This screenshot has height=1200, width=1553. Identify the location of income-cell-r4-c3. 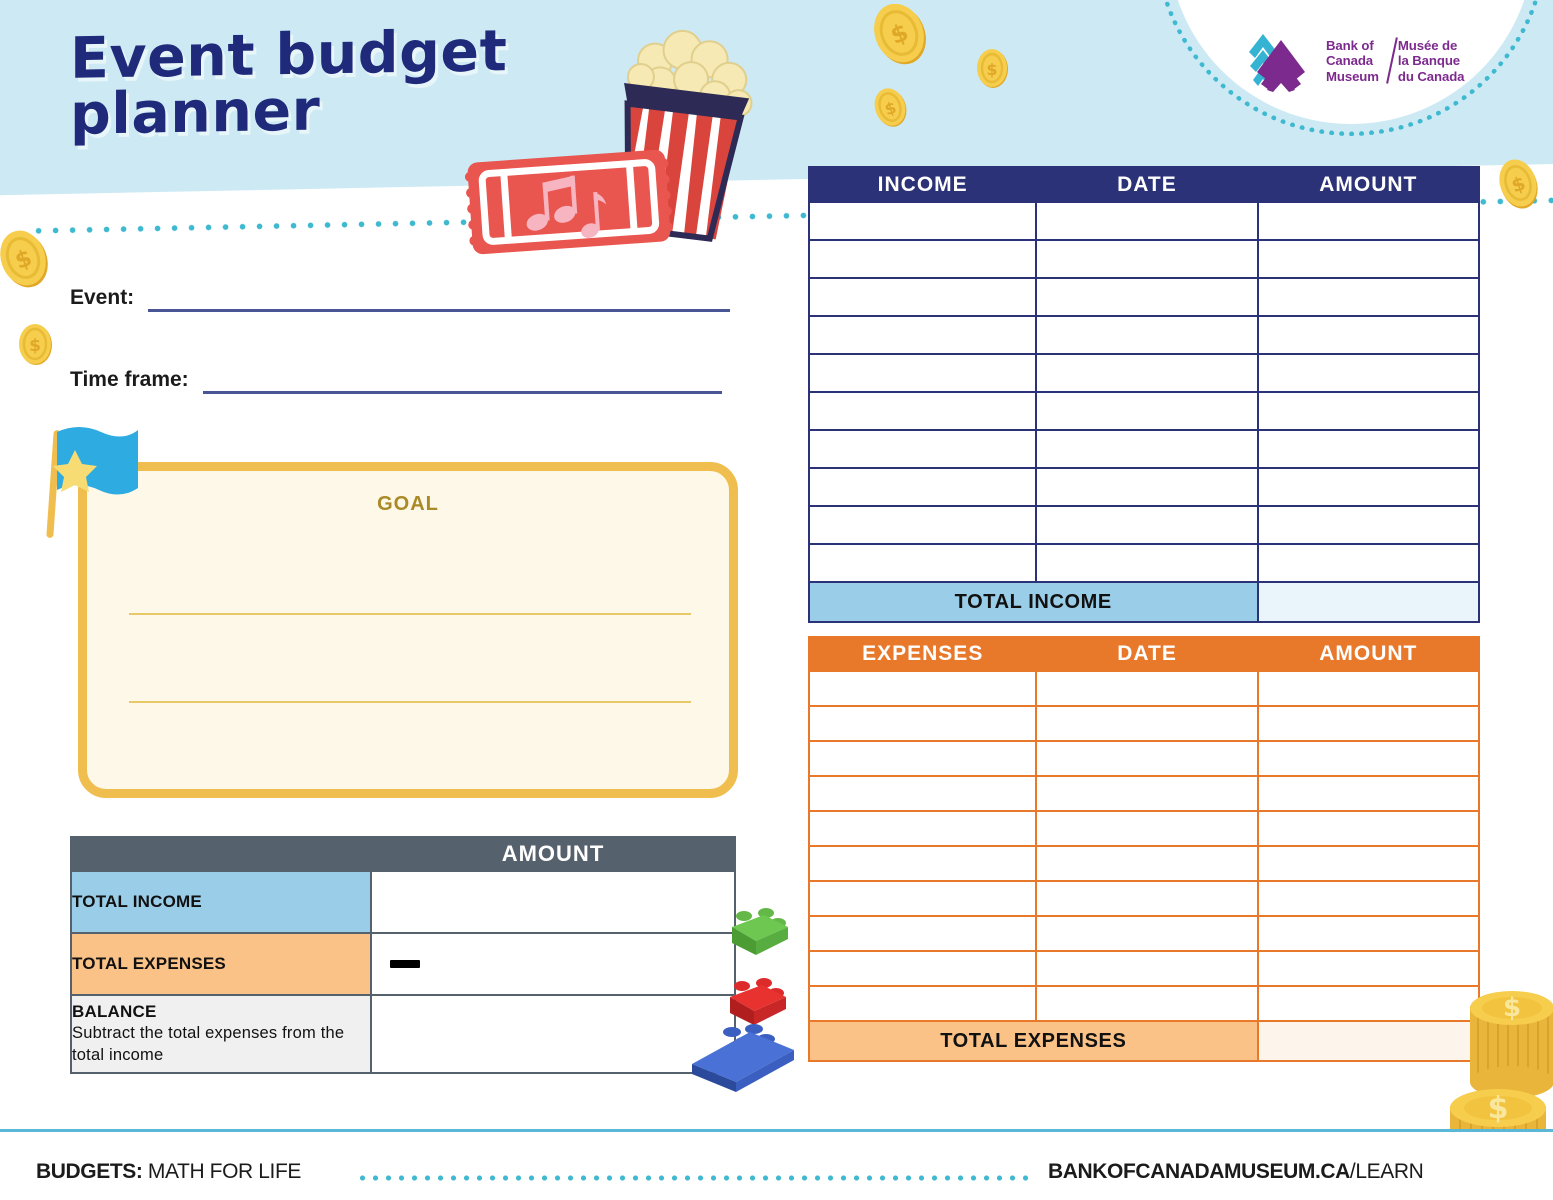
(1368, 335).